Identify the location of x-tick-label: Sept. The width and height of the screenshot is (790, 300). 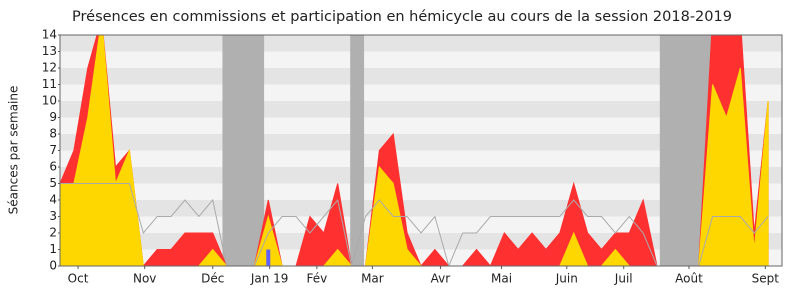
(766, 279).